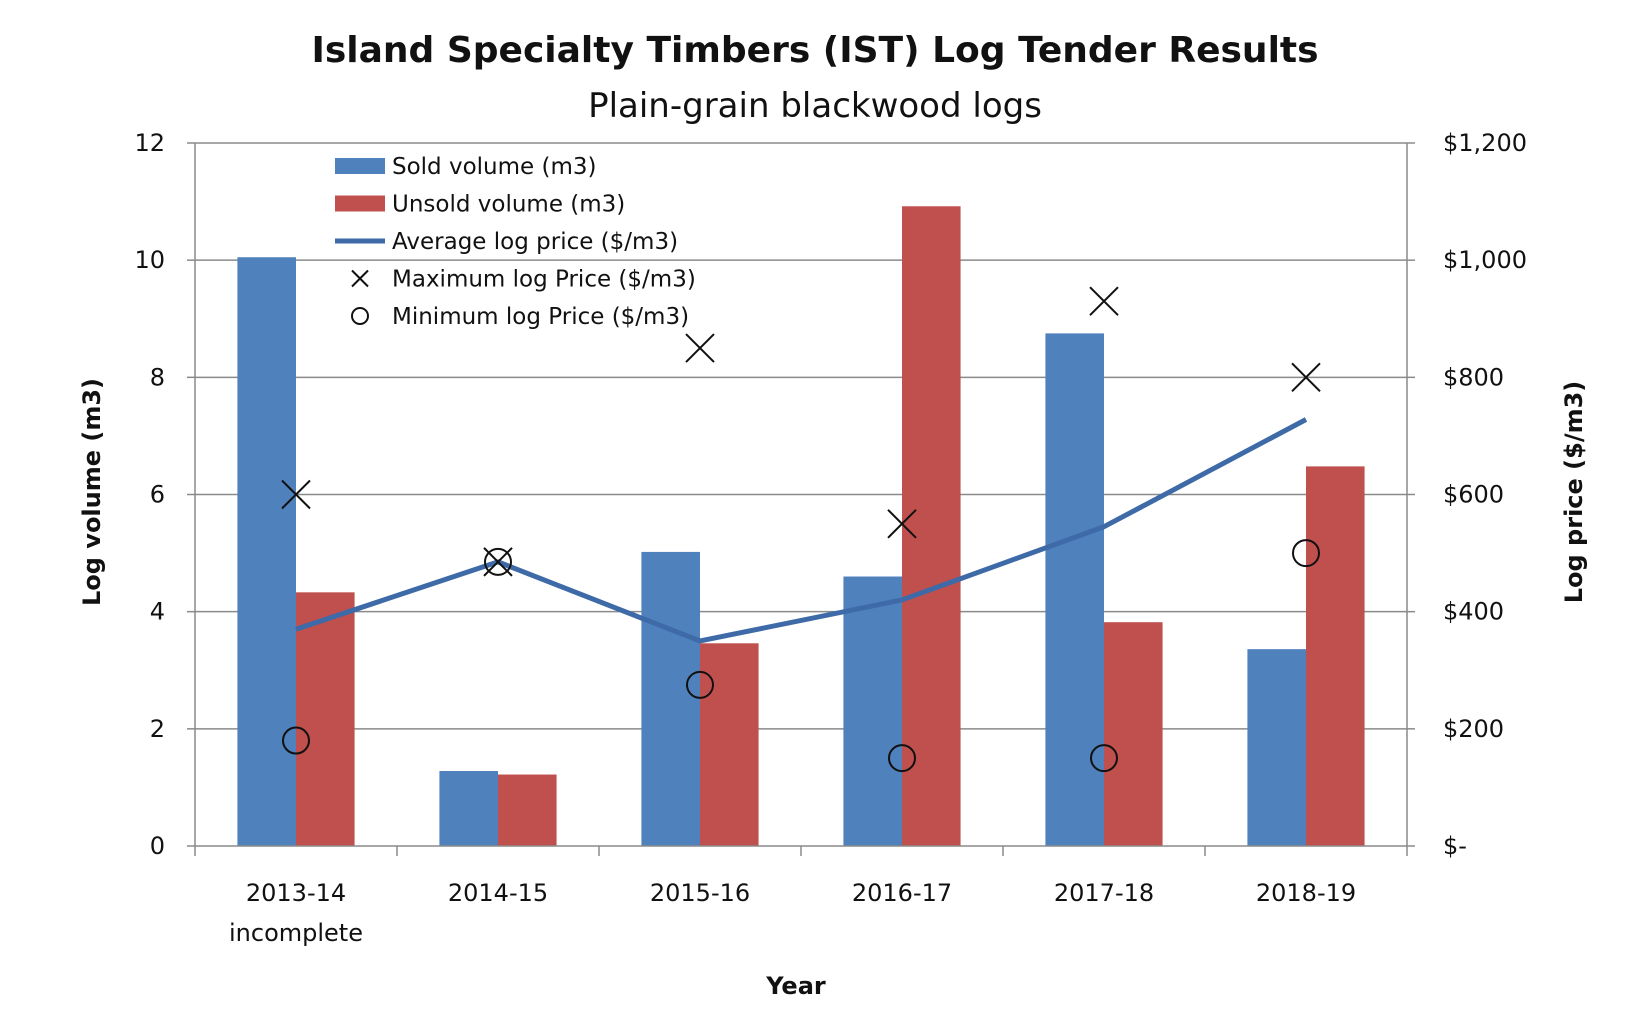 The height and width of the screenshot is (1026, 1630). Describe the element at coordinates (815, 106) in the screenshot. I see `chart-subtitle: Plain-grain blackwood logs` at that location.